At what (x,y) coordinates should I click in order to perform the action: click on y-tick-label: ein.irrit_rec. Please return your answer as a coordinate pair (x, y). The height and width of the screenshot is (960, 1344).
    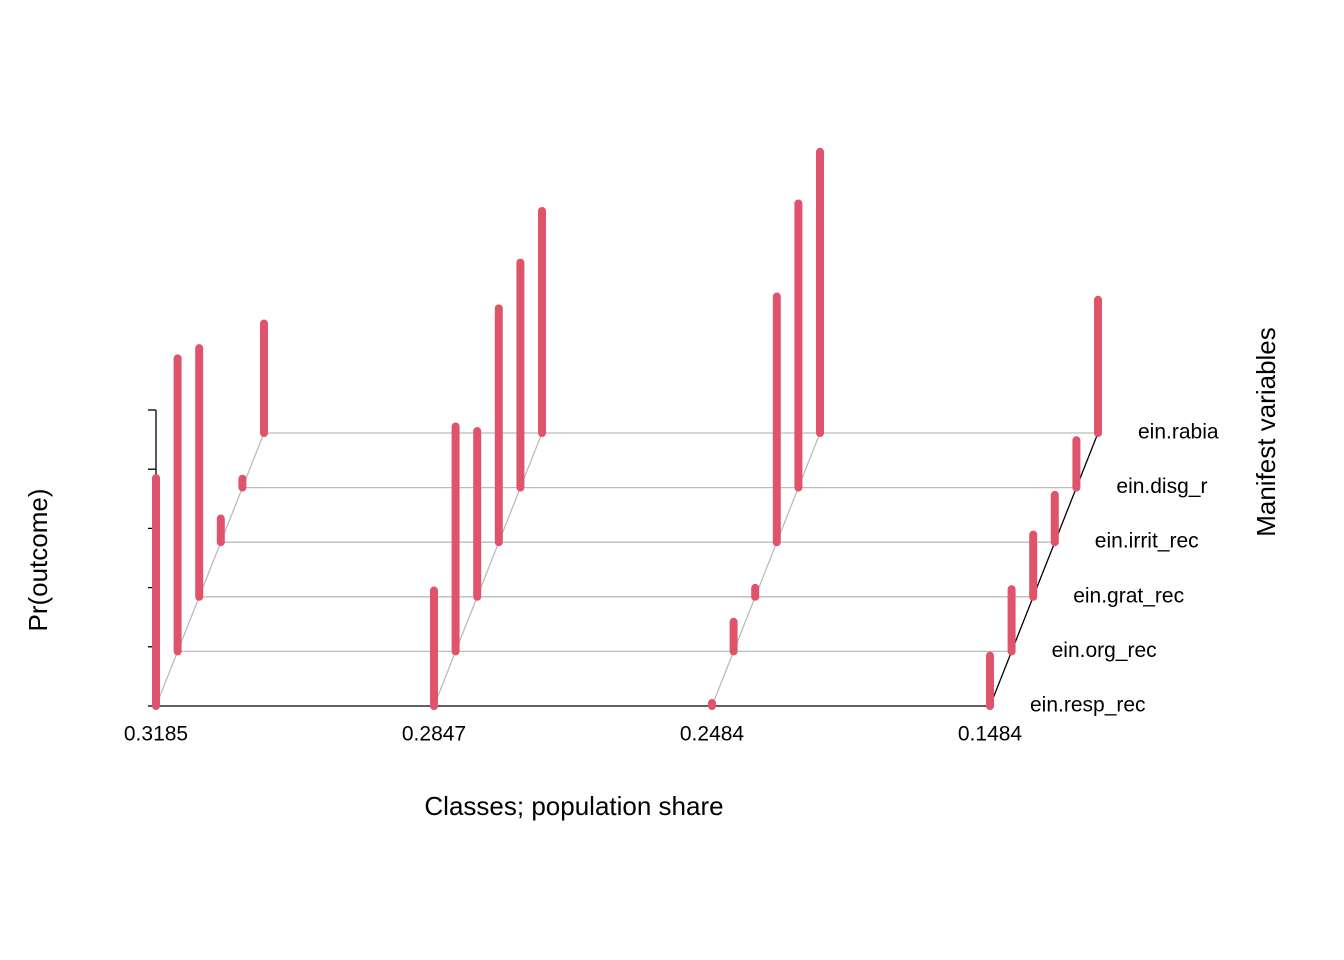
    Looking at the image, I should click on (1147, 541).